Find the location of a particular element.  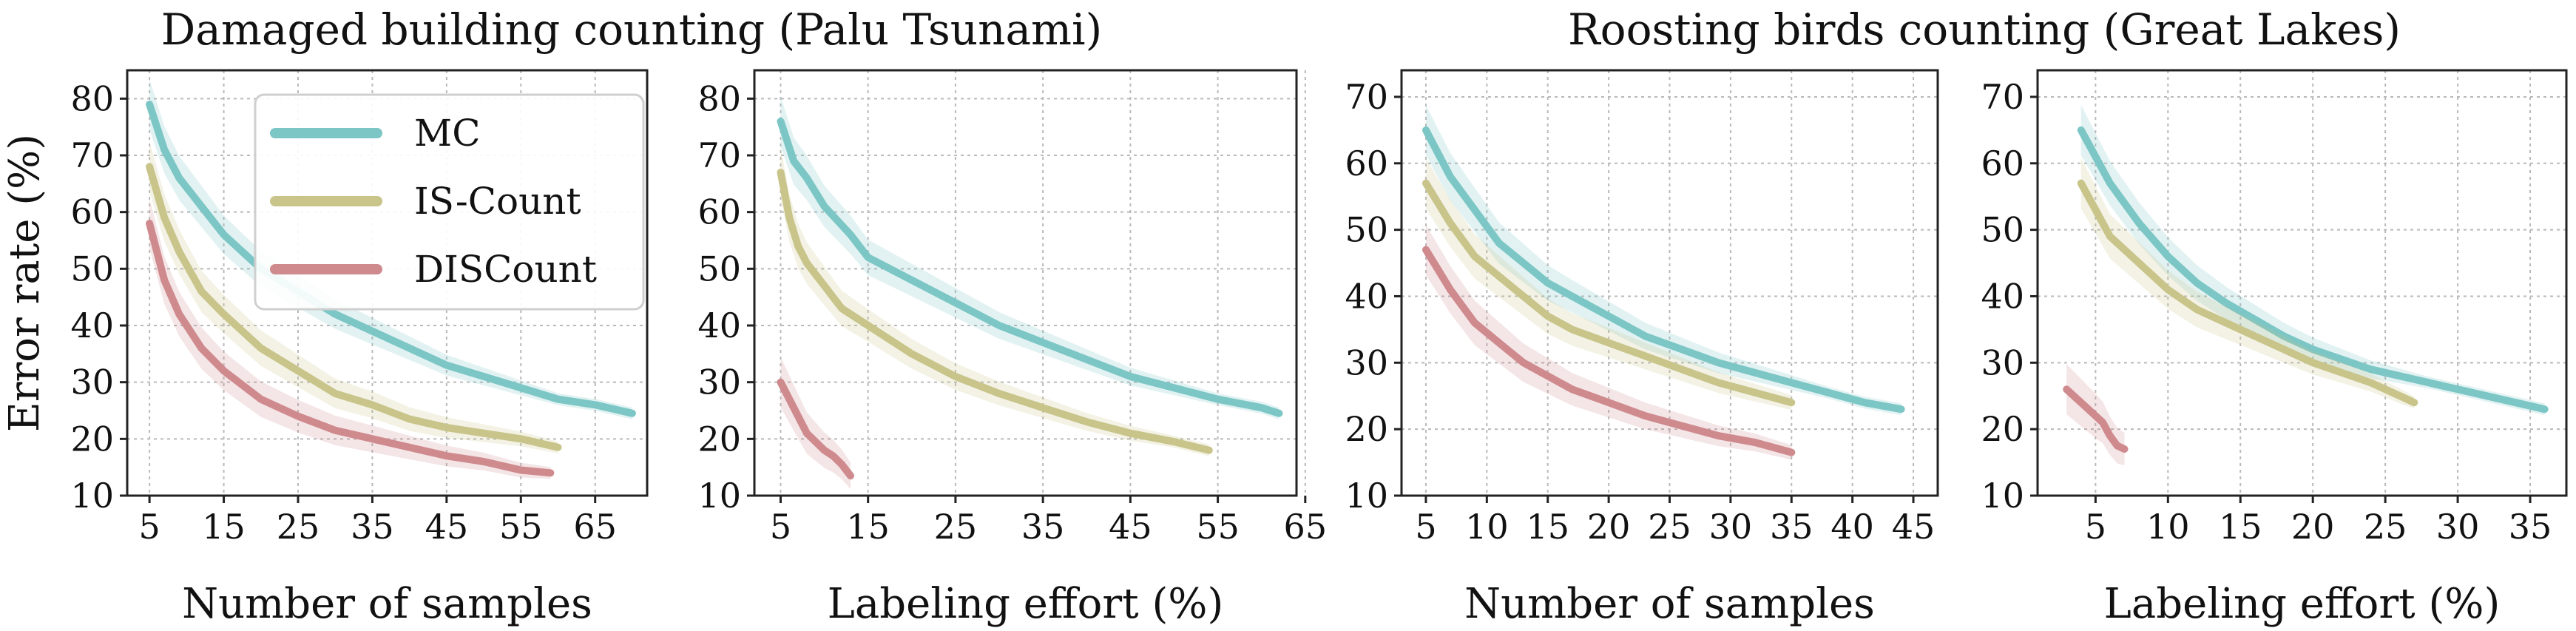

y-axis-label: Error rate (%) is located at coordinates (25, 283).